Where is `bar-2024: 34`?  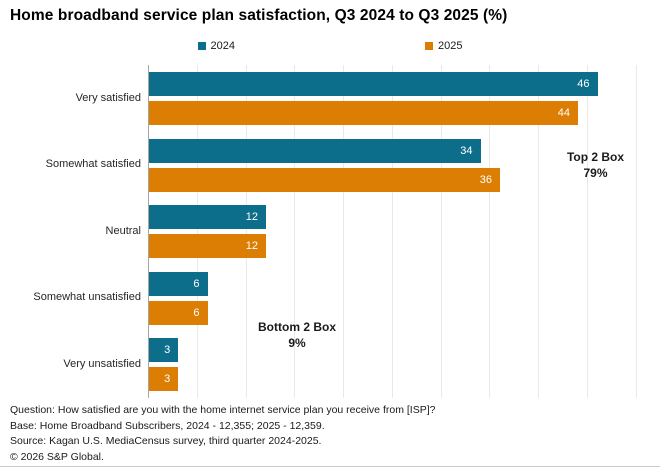
bar-2024: 34 is located at coordinates (315, 150).